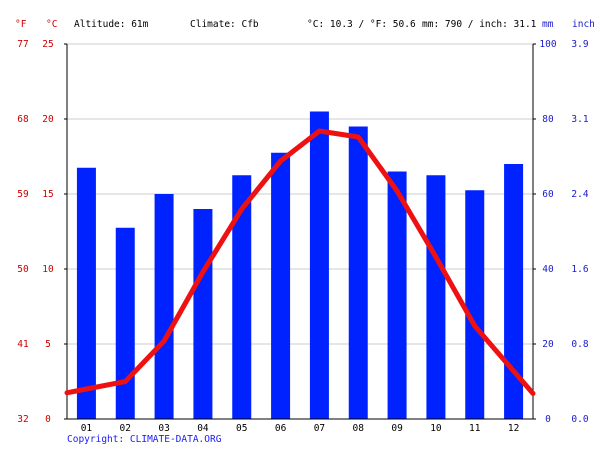 The height and width of the screenshot is (449, 600). Describe the element at coordinates (361, 24) in the screenshot. I see `temperature-average-label: °C: 10.3 / °F: 50.6` at that location.